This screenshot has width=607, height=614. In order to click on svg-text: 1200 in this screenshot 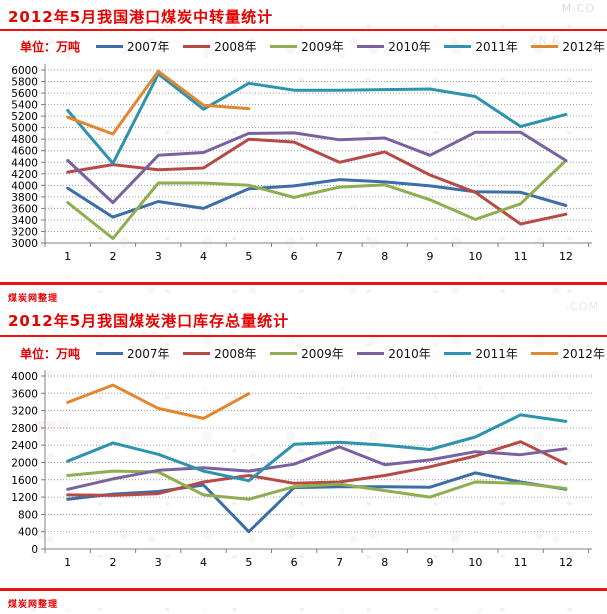, I will do `click(24, 498)`.